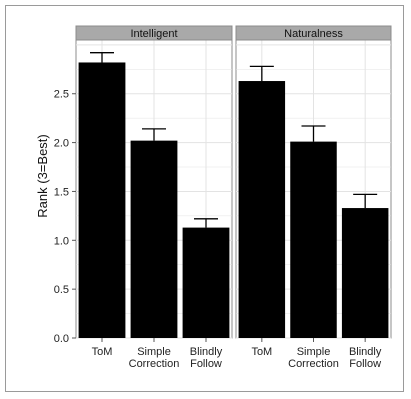 The image size is (411, 399). I want to click on y-tick-label: 2.0, so click(61, 144).